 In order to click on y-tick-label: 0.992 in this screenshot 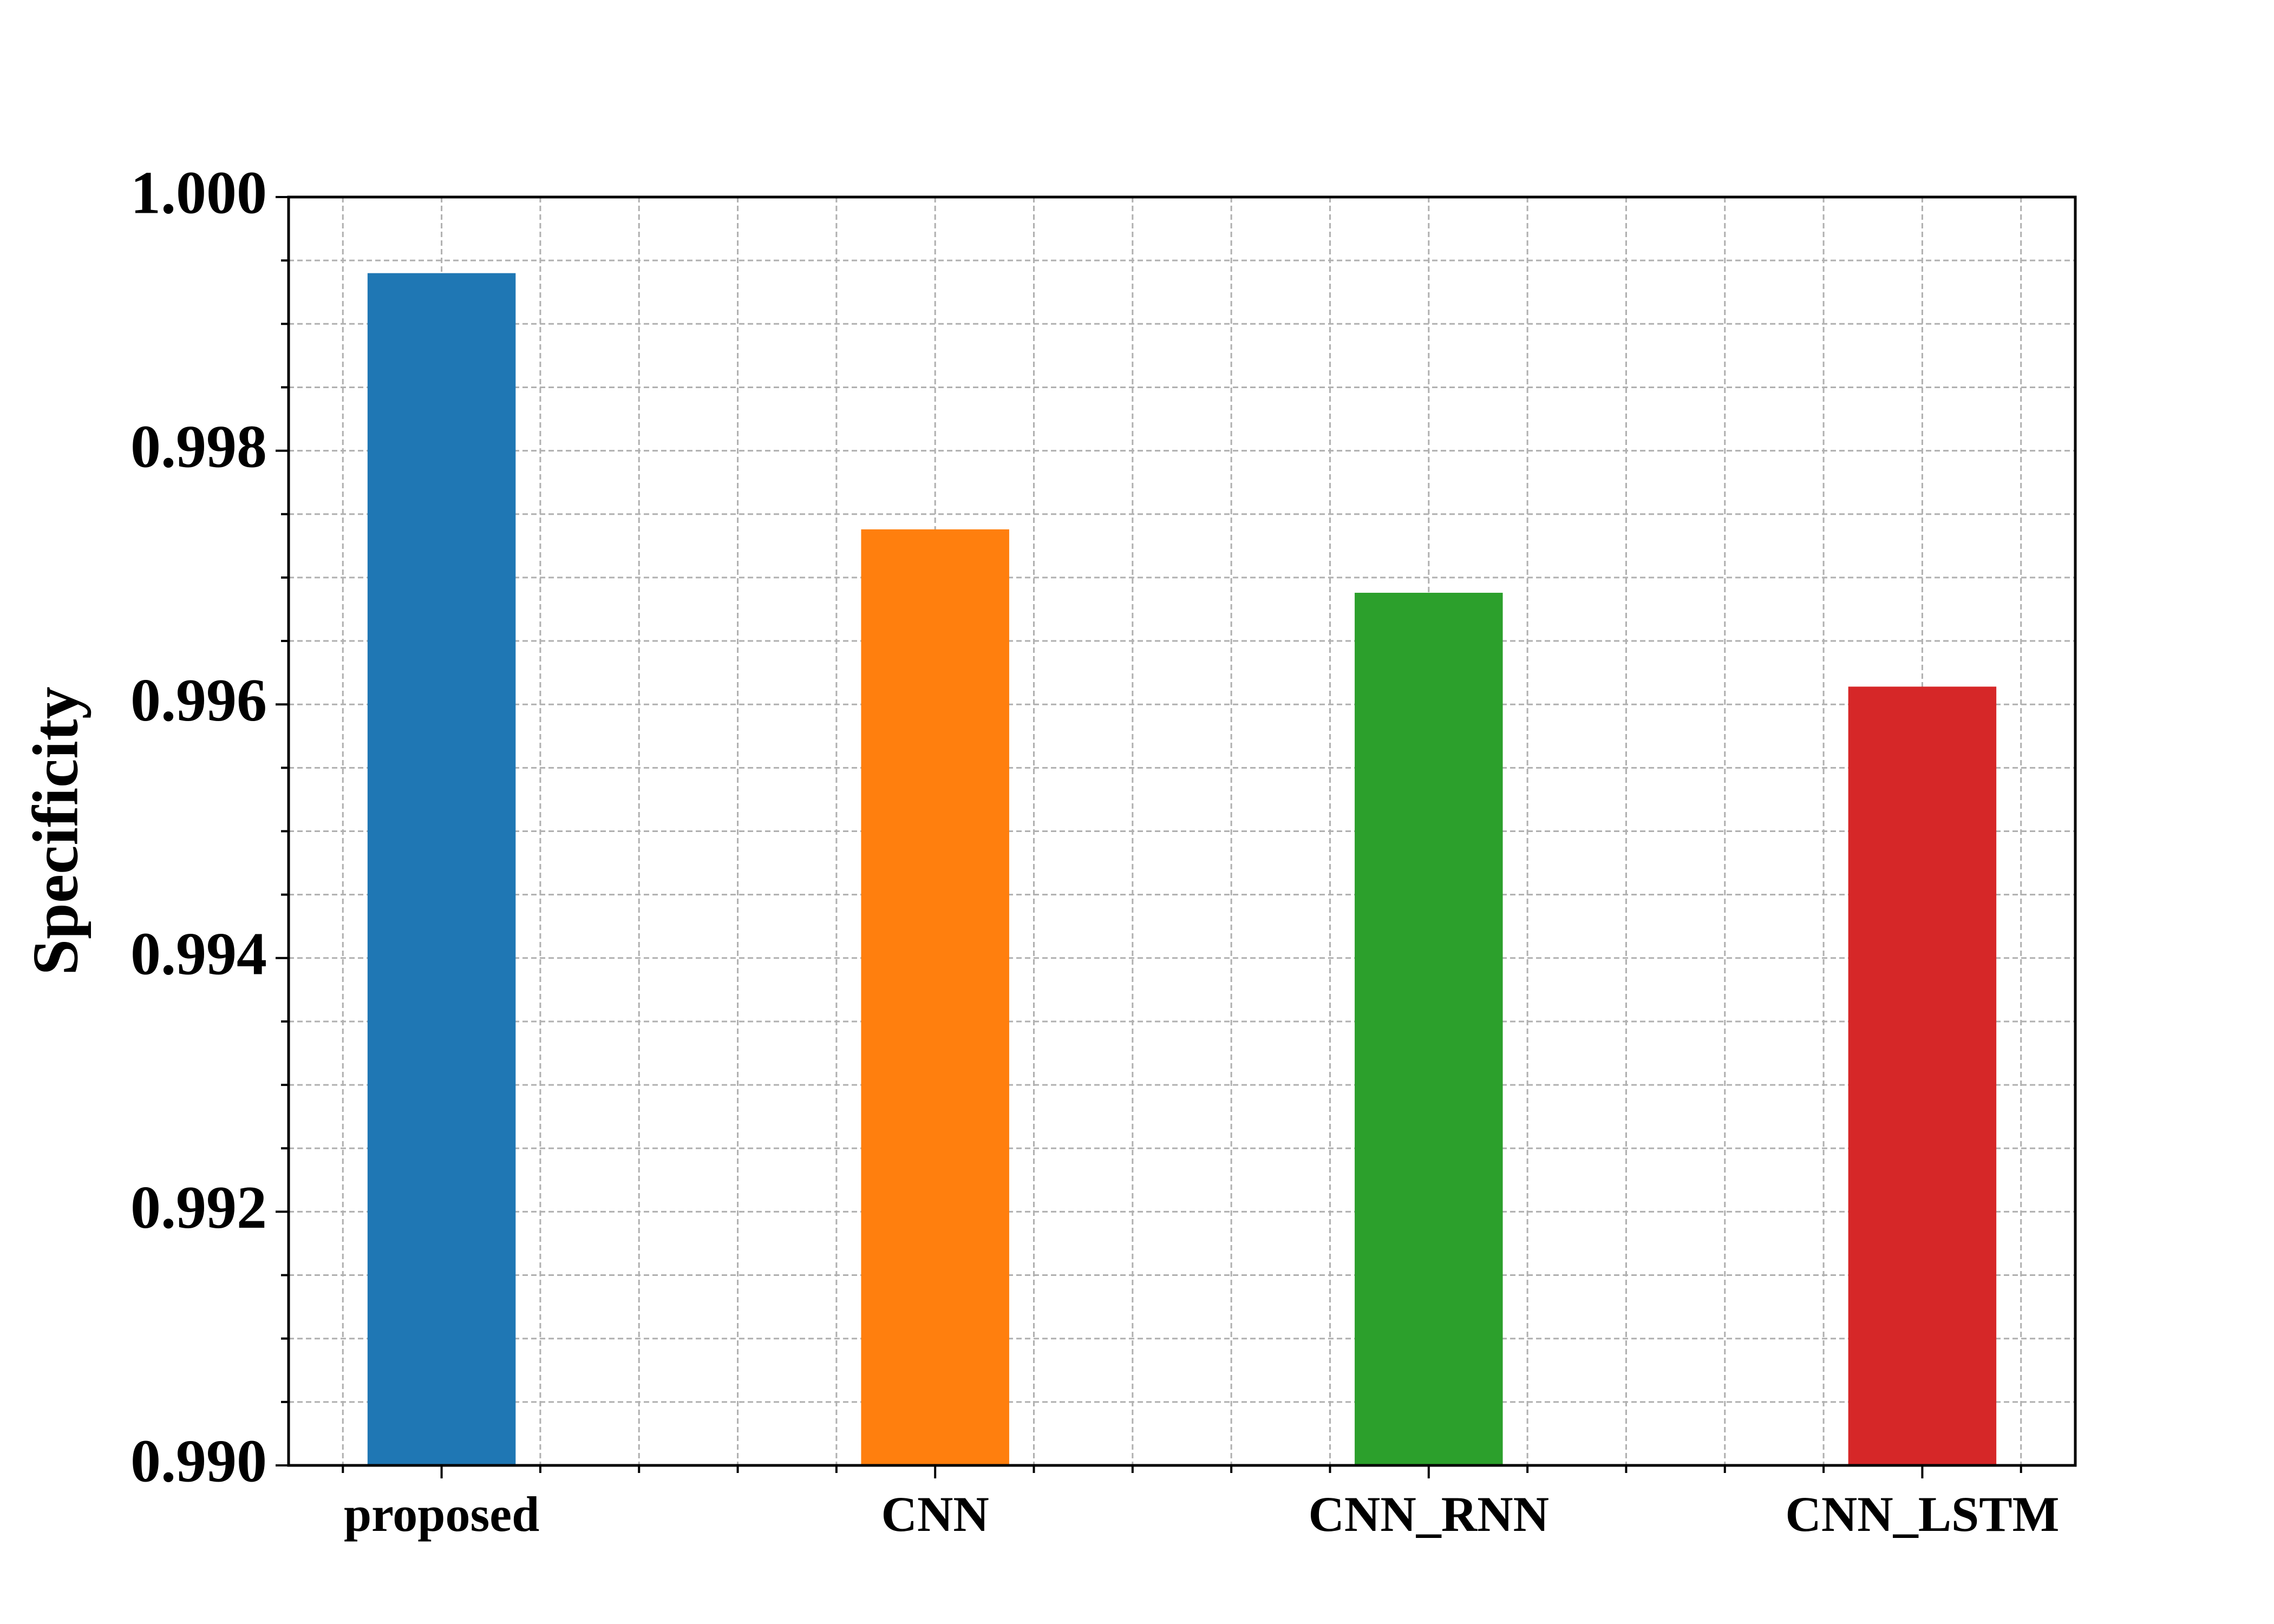, I will do `click(199, 1208)`.